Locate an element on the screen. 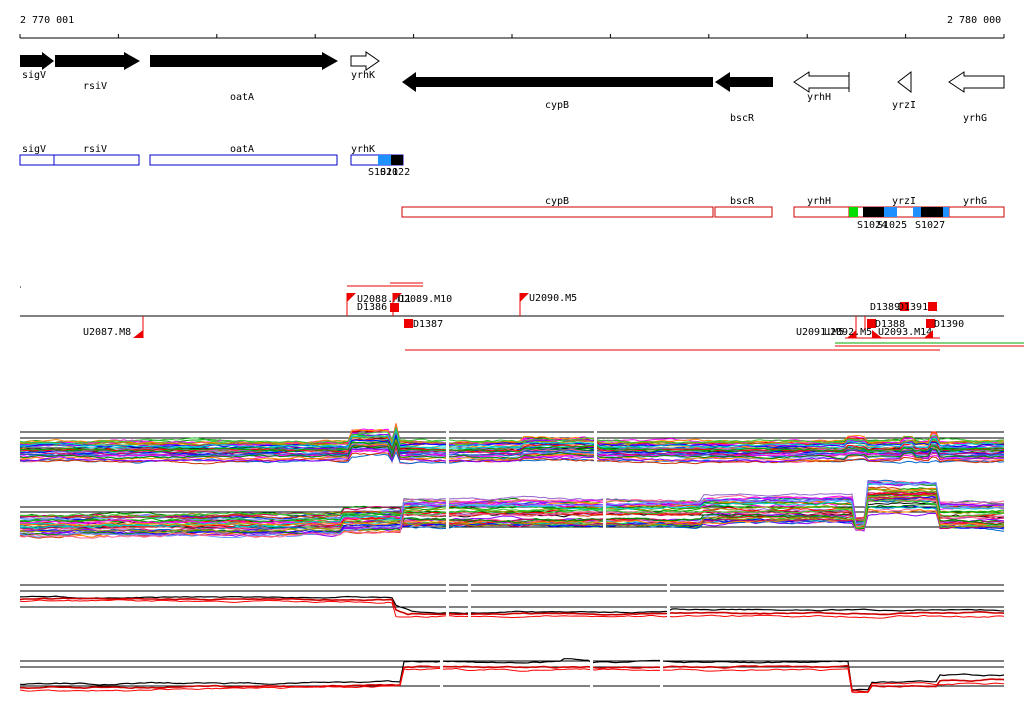 Image resolution: width=1024 pixels, height=714 pixels. segment-label-s1027: S1027 is located at coordinates (930, 225).